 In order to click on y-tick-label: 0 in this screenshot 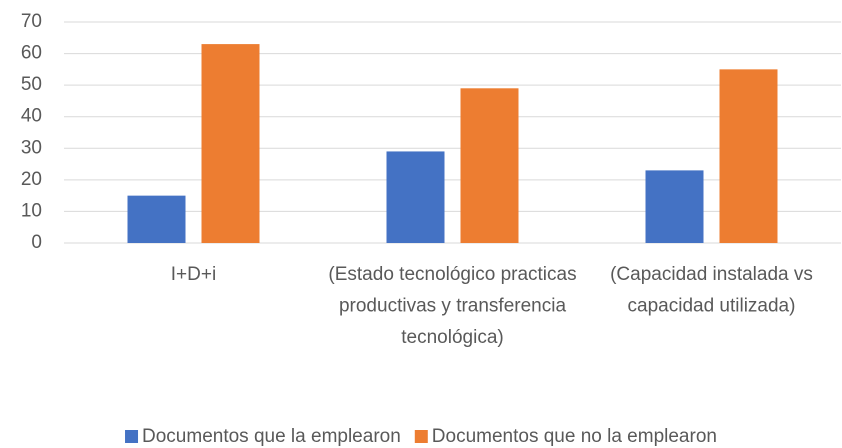, I will do `click(36, 242)`.